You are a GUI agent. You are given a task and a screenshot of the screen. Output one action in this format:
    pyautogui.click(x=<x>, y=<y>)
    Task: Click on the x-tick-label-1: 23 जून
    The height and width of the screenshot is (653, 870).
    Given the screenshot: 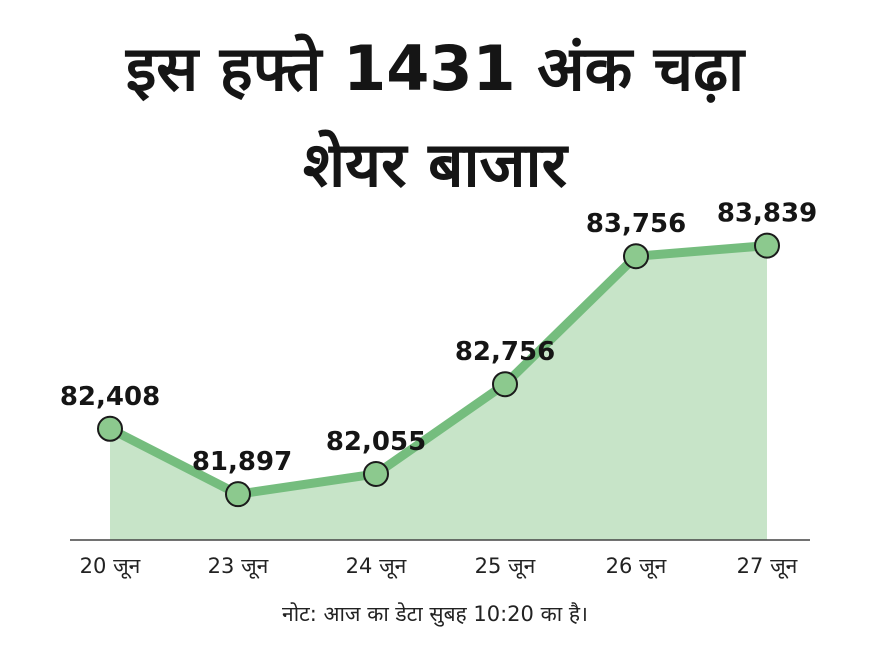 What is the action you would take?
    pyautogui.click(x=238, y=566)
    